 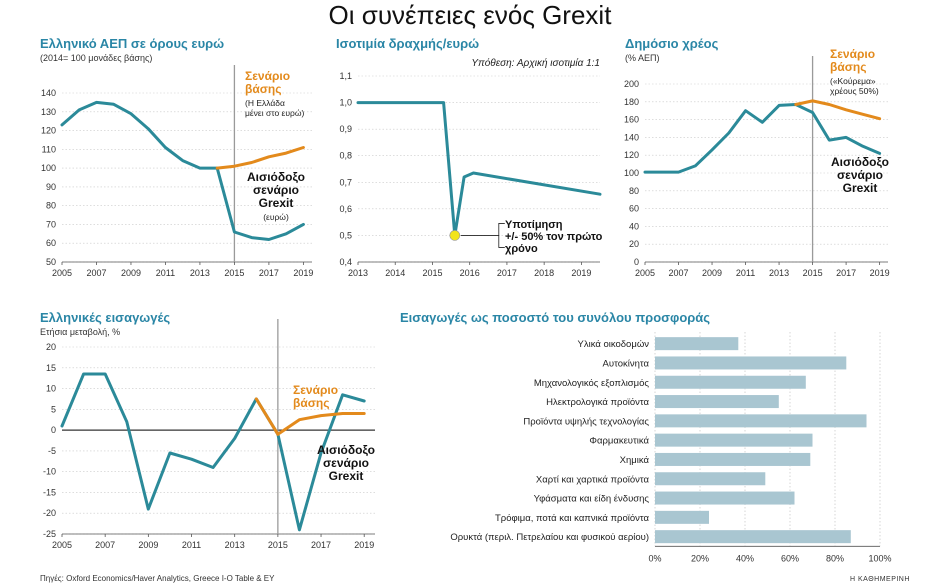 What do you see at coordinates (790, 558) in the screenshot?
I see `x-tick-label: 60%` at bounding box center [790, 558].